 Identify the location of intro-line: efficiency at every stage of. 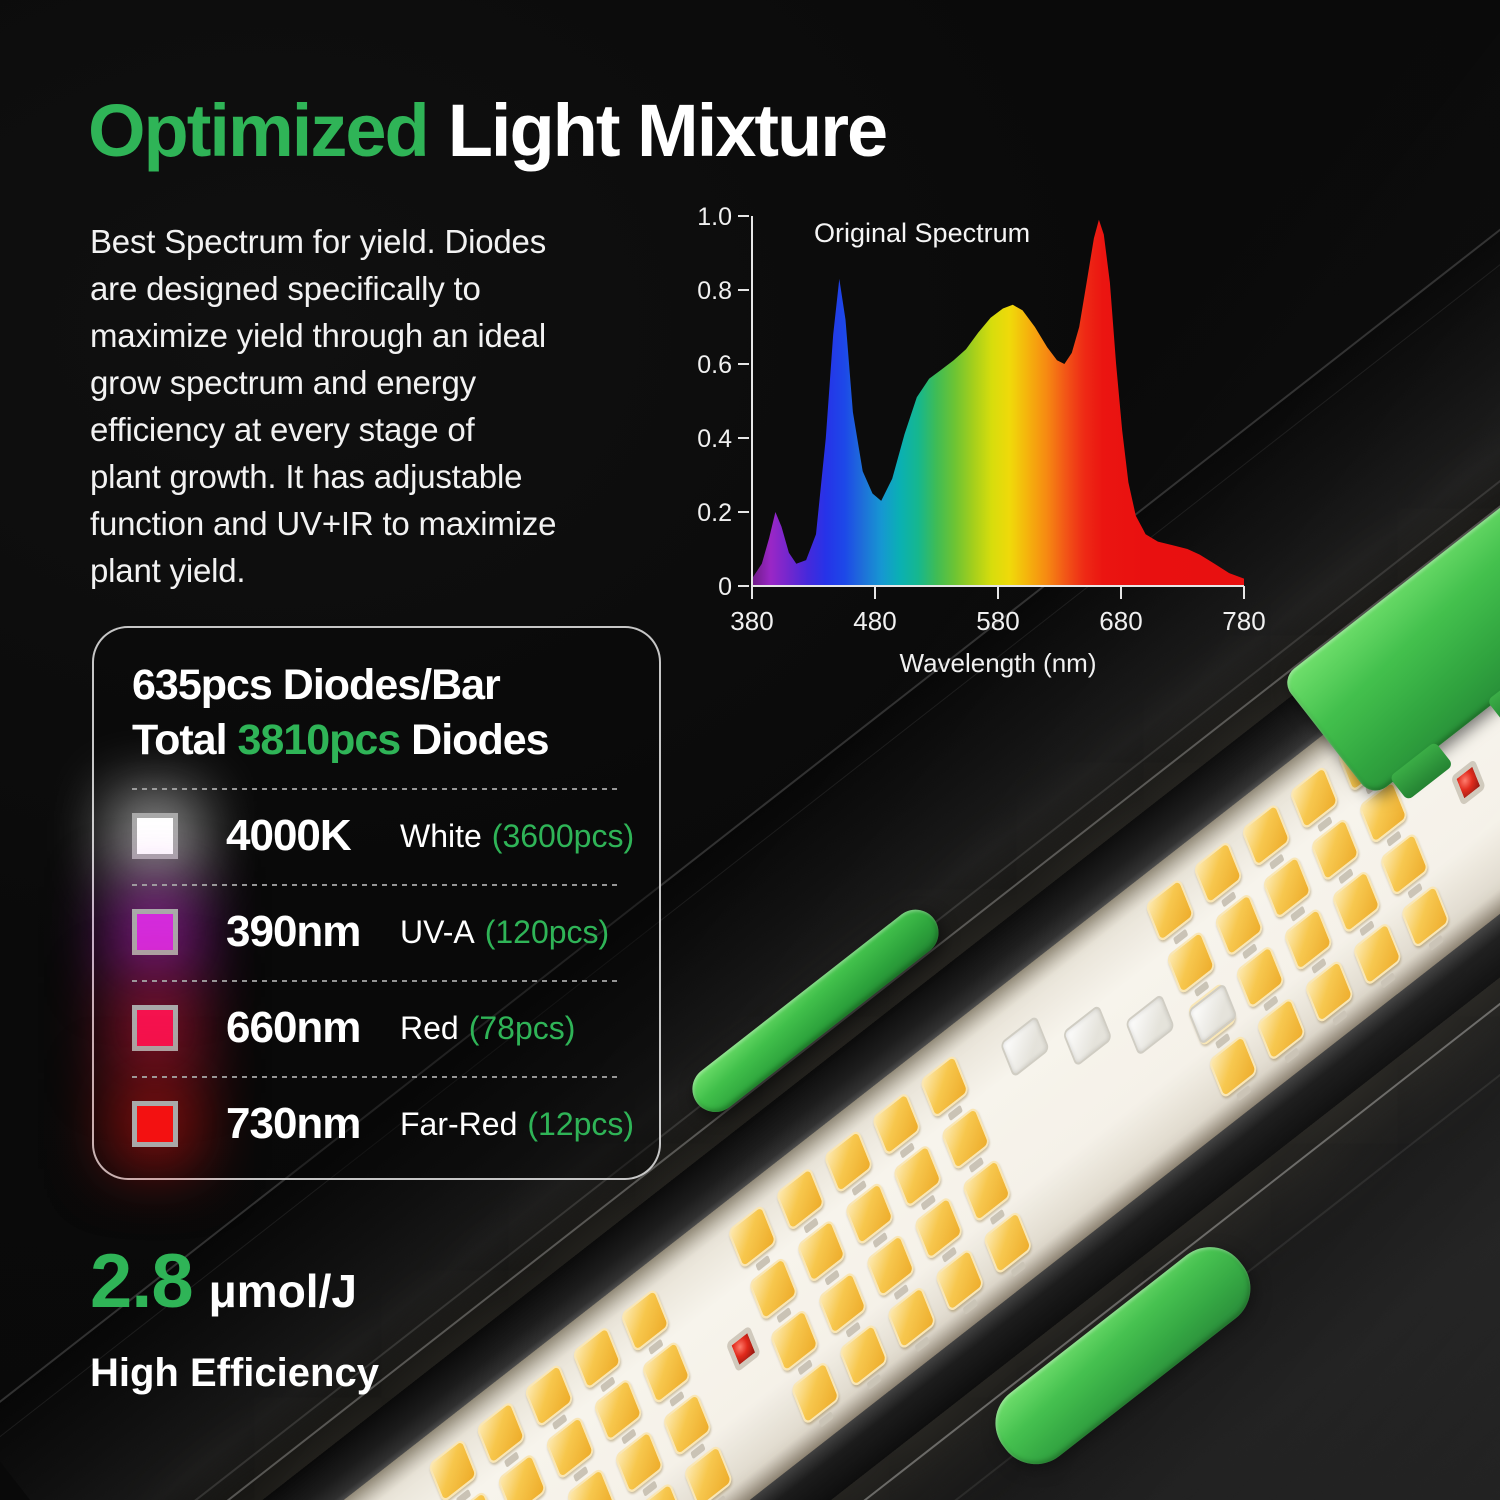
(282, 429).